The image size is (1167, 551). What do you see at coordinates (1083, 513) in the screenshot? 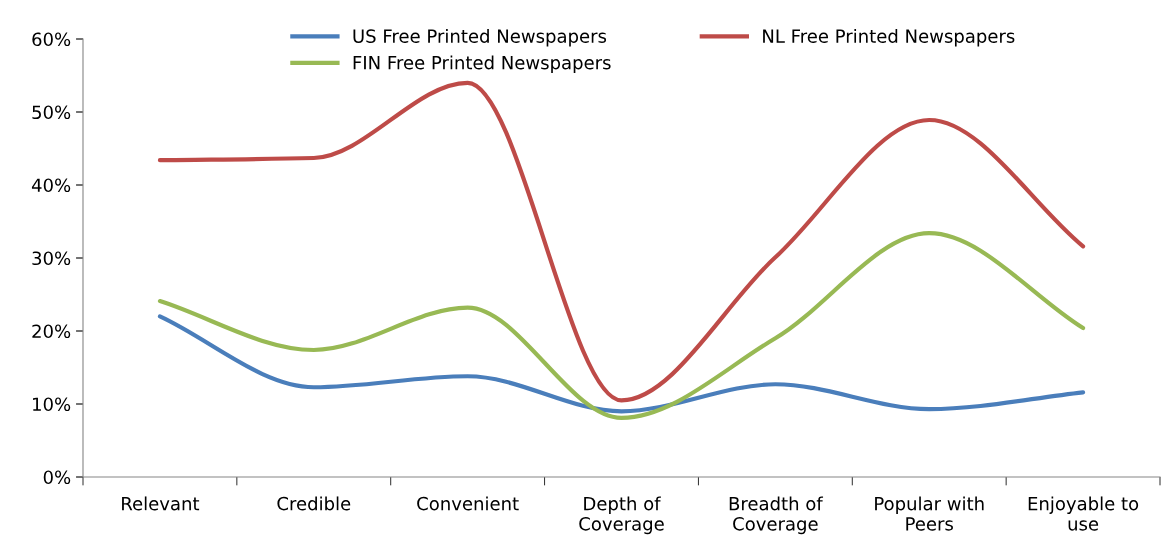
I see `x-tick-label: Enjoyable to use` at bounding box center [1083, 513].